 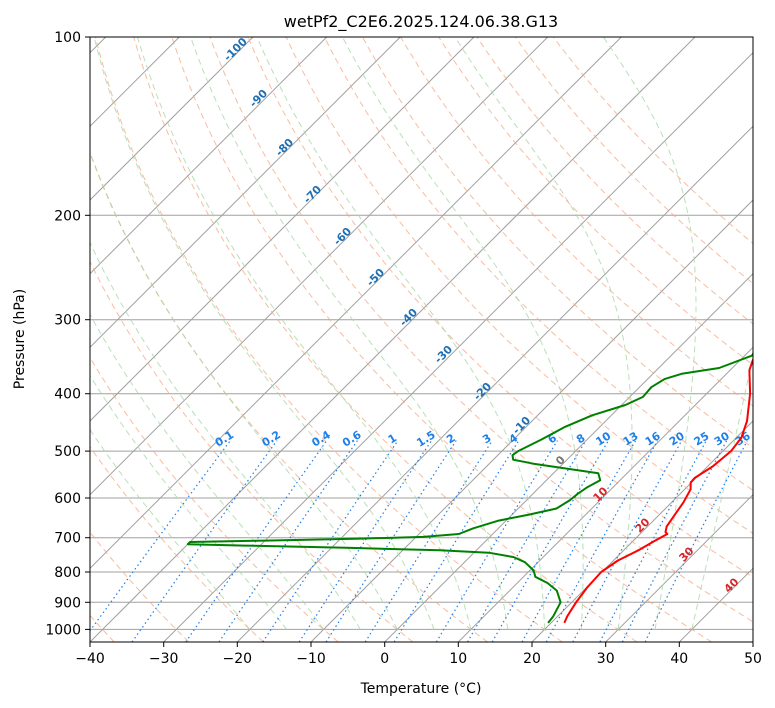 What do you see at coordinates (67, 321) in the screenshot?
I see `y-tick-label: 300` at bounding box center [67, 321].